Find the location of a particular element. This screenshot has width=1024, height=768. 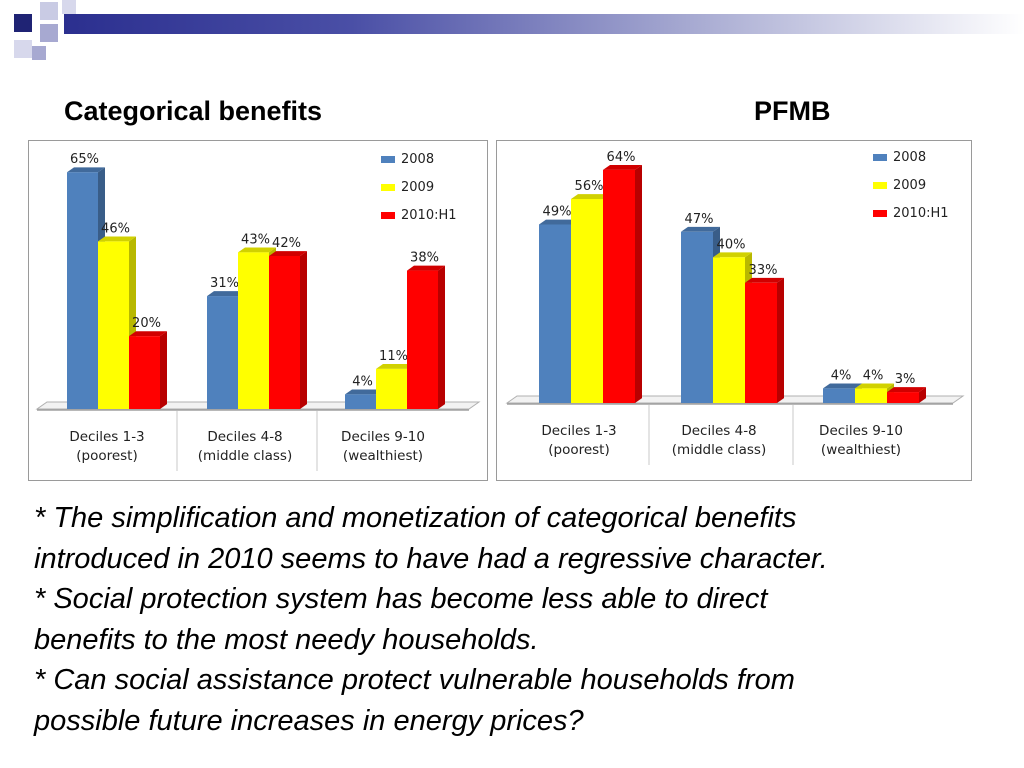

data-label: 20% is located at coordinates (146, 323).